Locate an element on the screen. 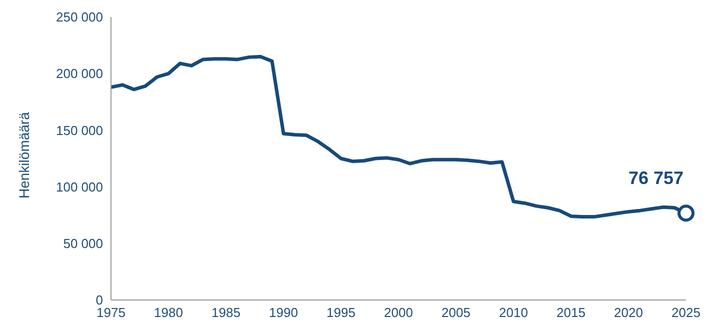  y-tick-label: 0 is located at coordinates (99, 300).